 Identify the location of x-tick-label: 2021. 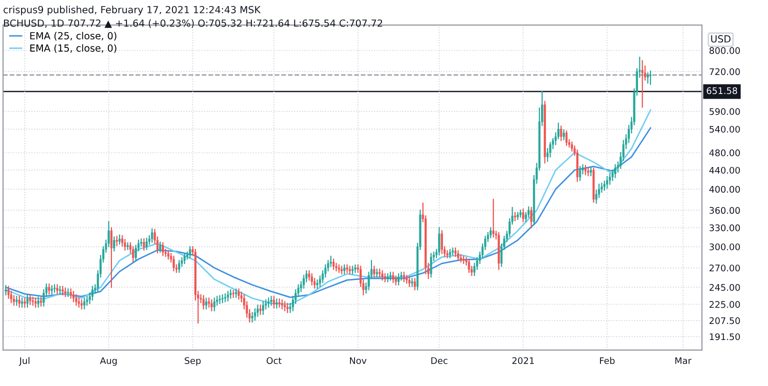
(523, 360).